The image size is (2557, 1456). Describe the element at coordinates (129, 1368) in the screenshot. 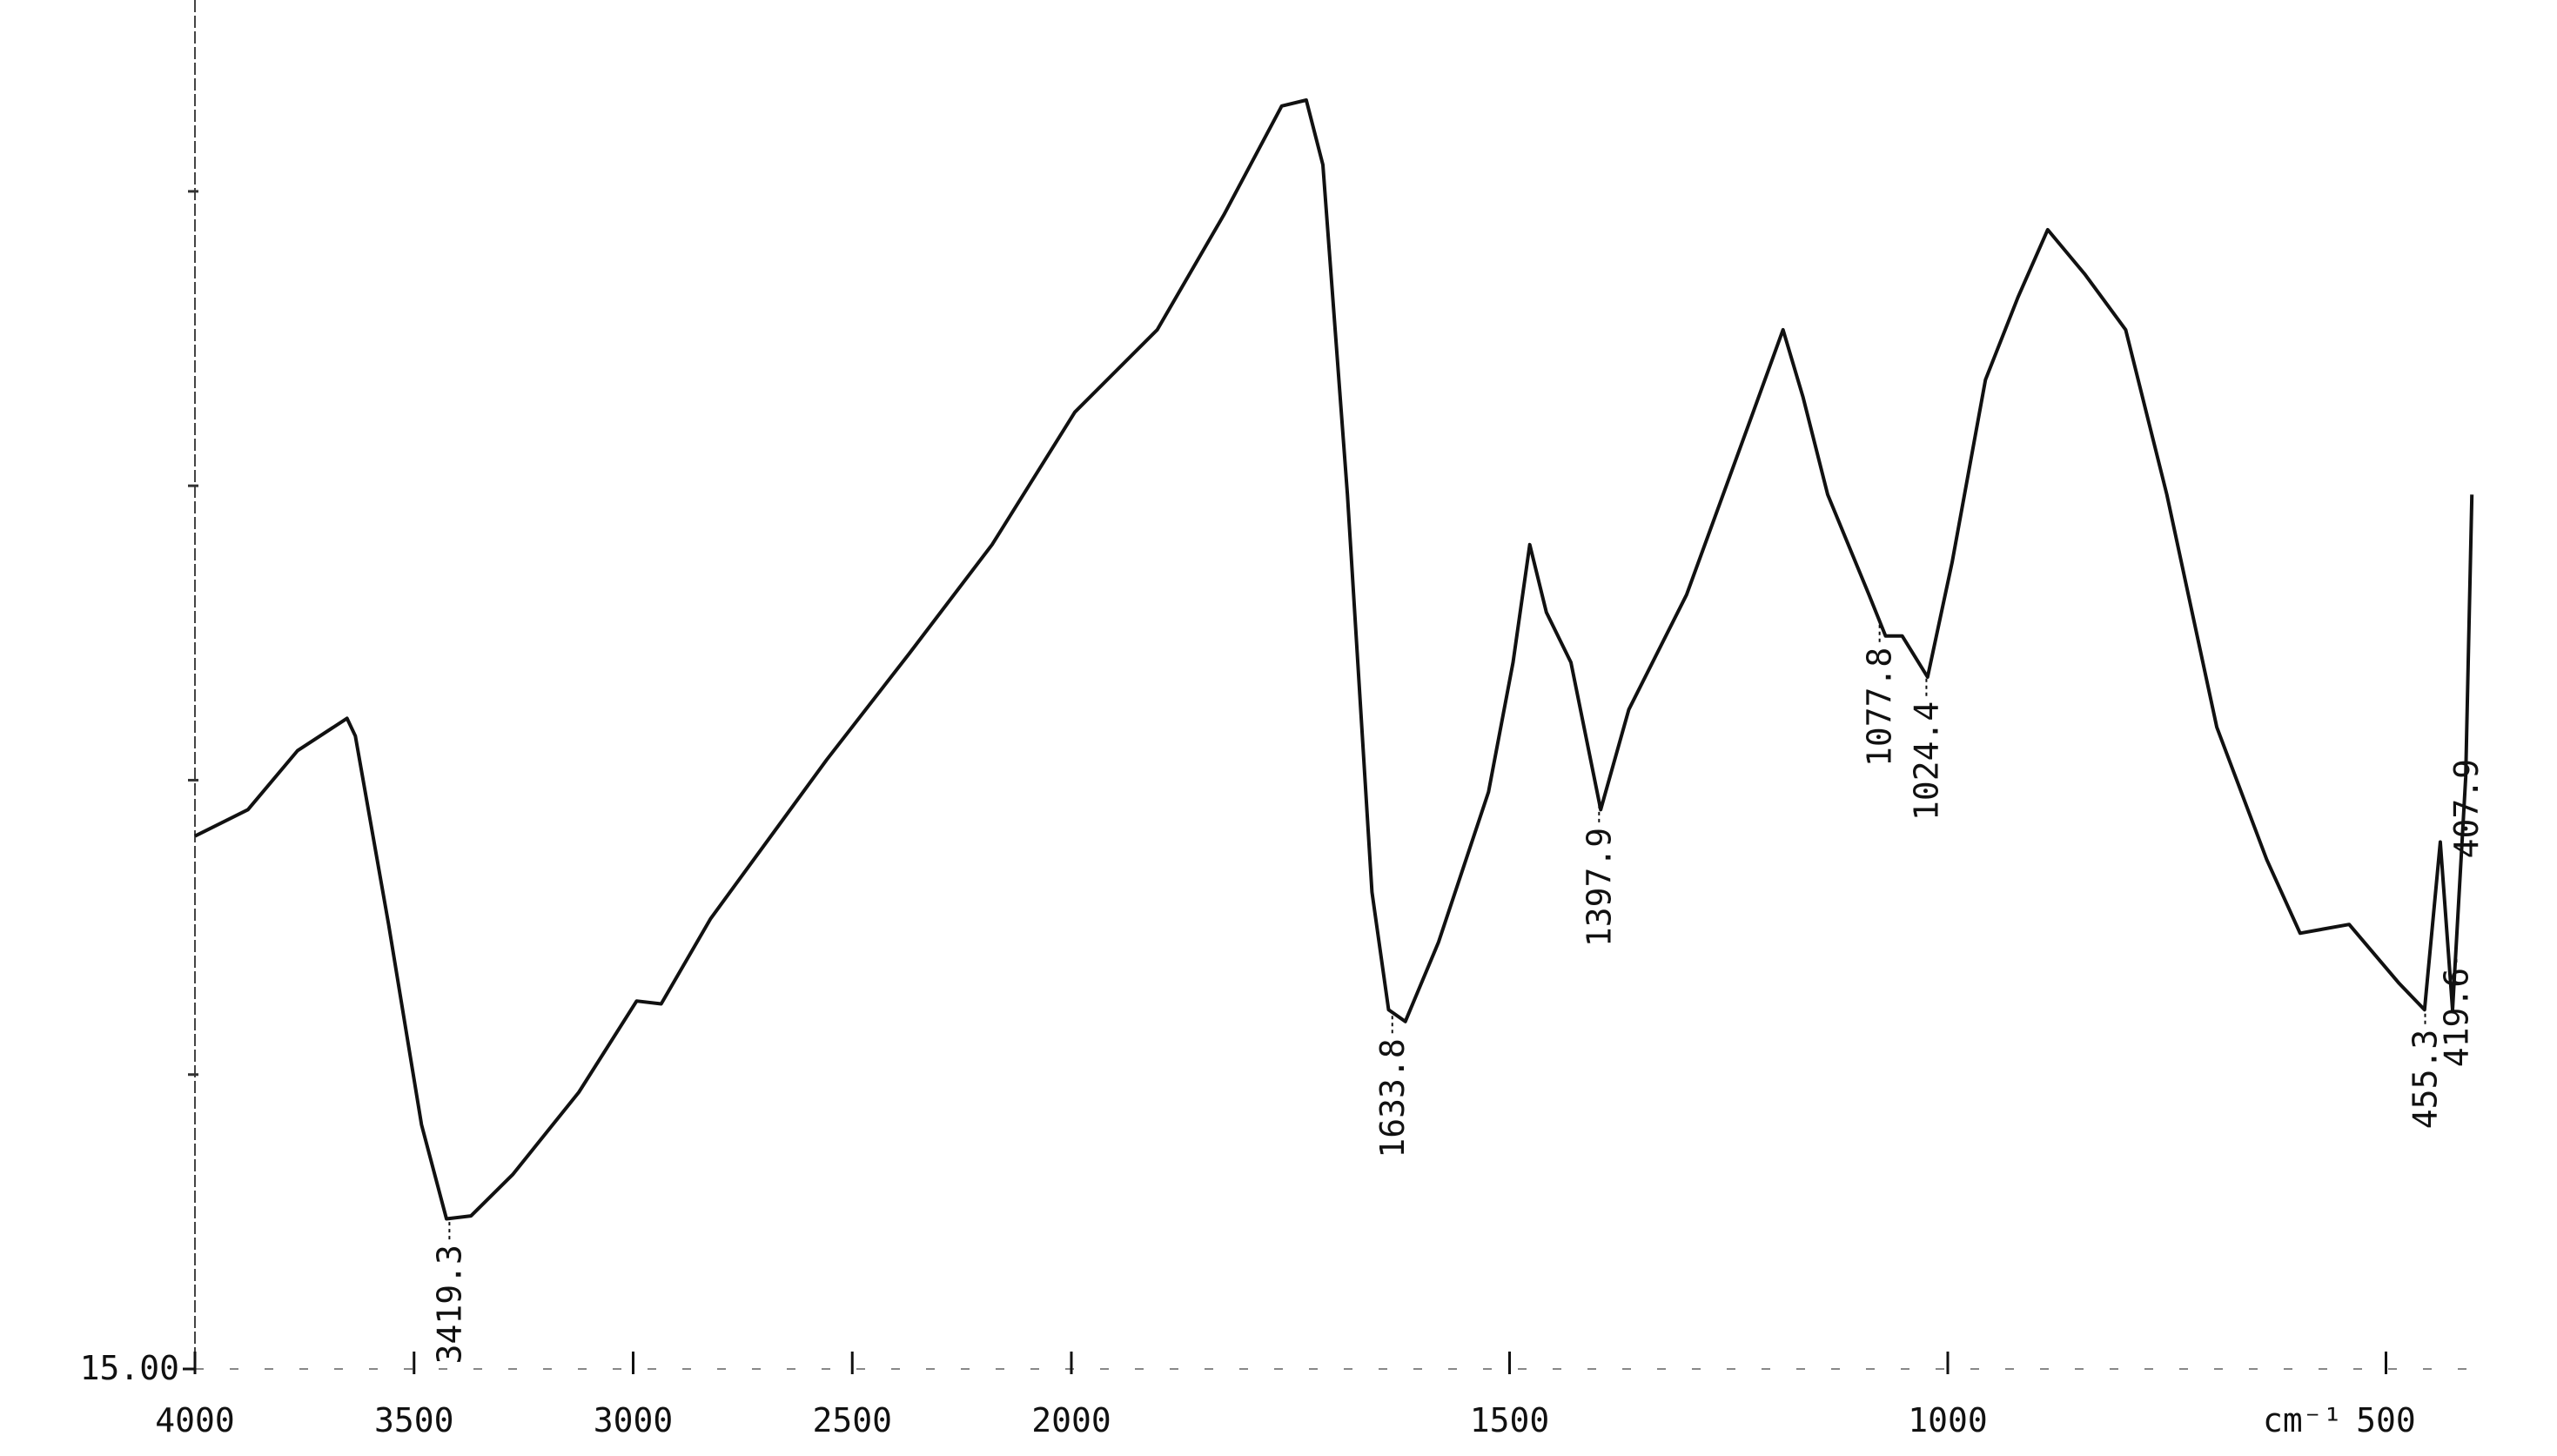

I see `y-tick-label: 15.00` at that location.